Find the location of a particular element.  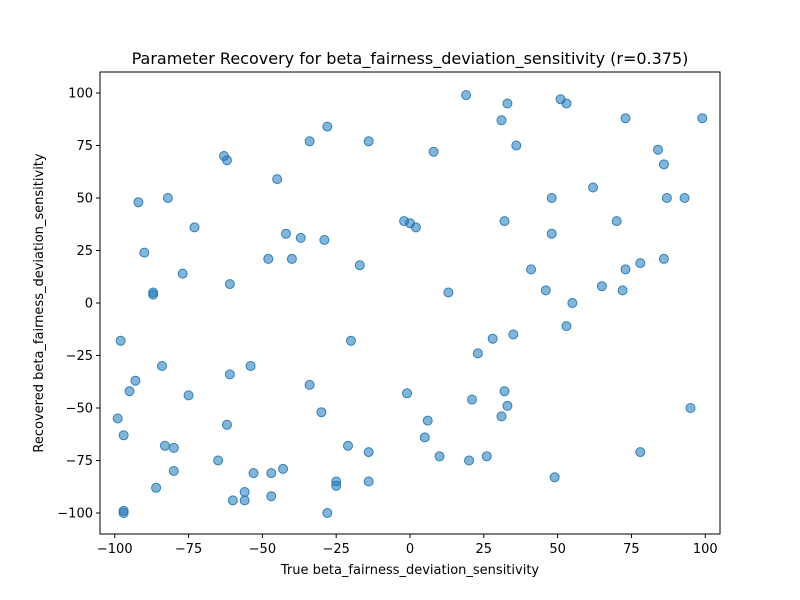

x-tick-label: 75 is located at coordinates (631, 549).